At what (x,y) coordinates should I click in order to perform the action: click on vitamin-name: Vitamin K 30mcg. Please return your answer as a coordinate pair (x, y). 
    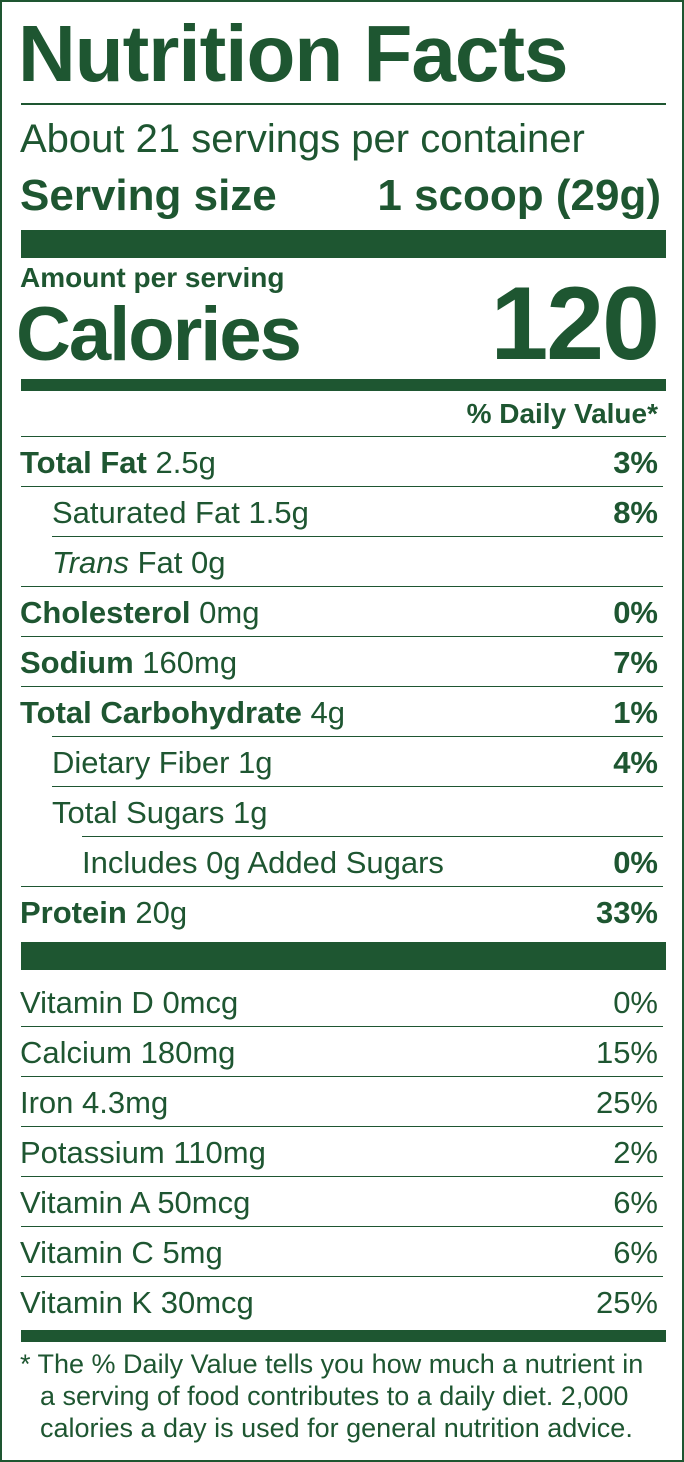
    Looking at the image, I should click on (137, 1302).